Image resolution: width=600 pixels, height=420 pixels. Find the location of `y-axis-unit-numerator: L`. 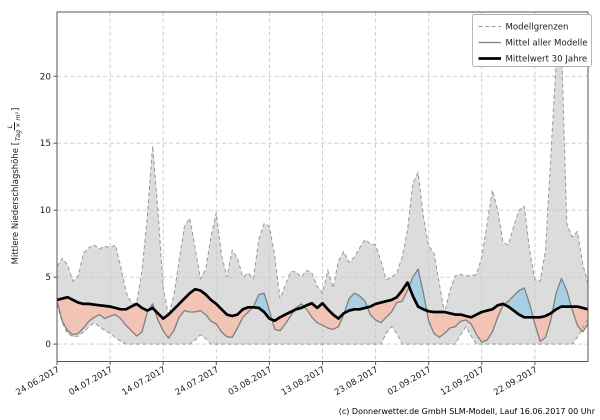

y-axis-unit-numerator: L is located at coordinates (11, 126).